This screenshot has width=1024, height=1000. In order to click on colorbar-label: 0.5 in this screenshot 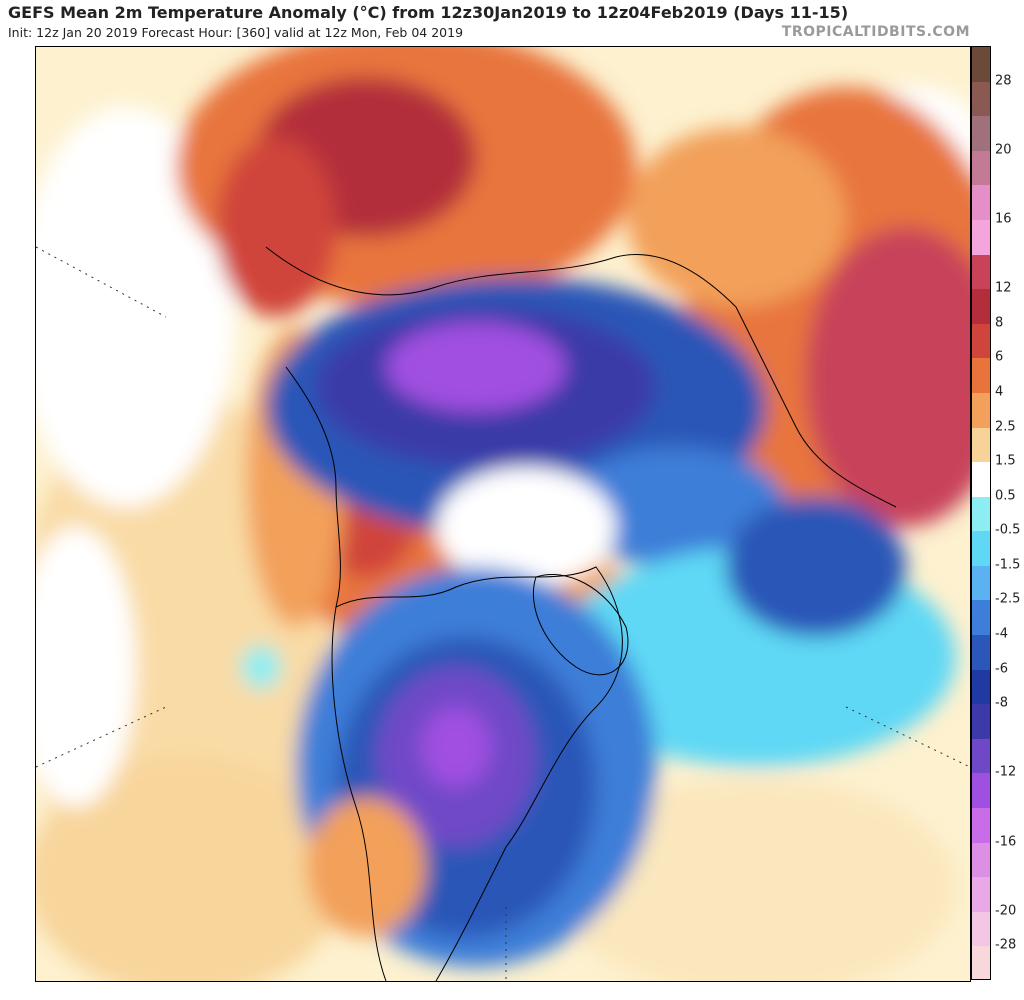, I will do `click(1005, 496)`.